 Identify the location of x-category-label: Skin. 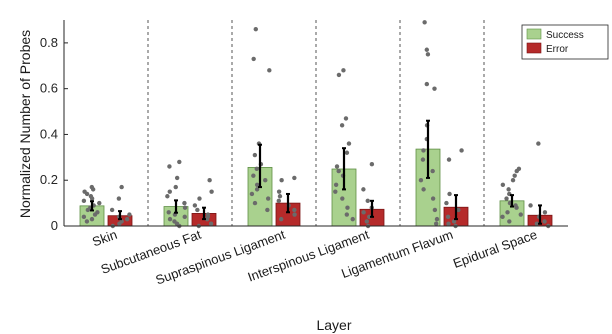
(104, 238).